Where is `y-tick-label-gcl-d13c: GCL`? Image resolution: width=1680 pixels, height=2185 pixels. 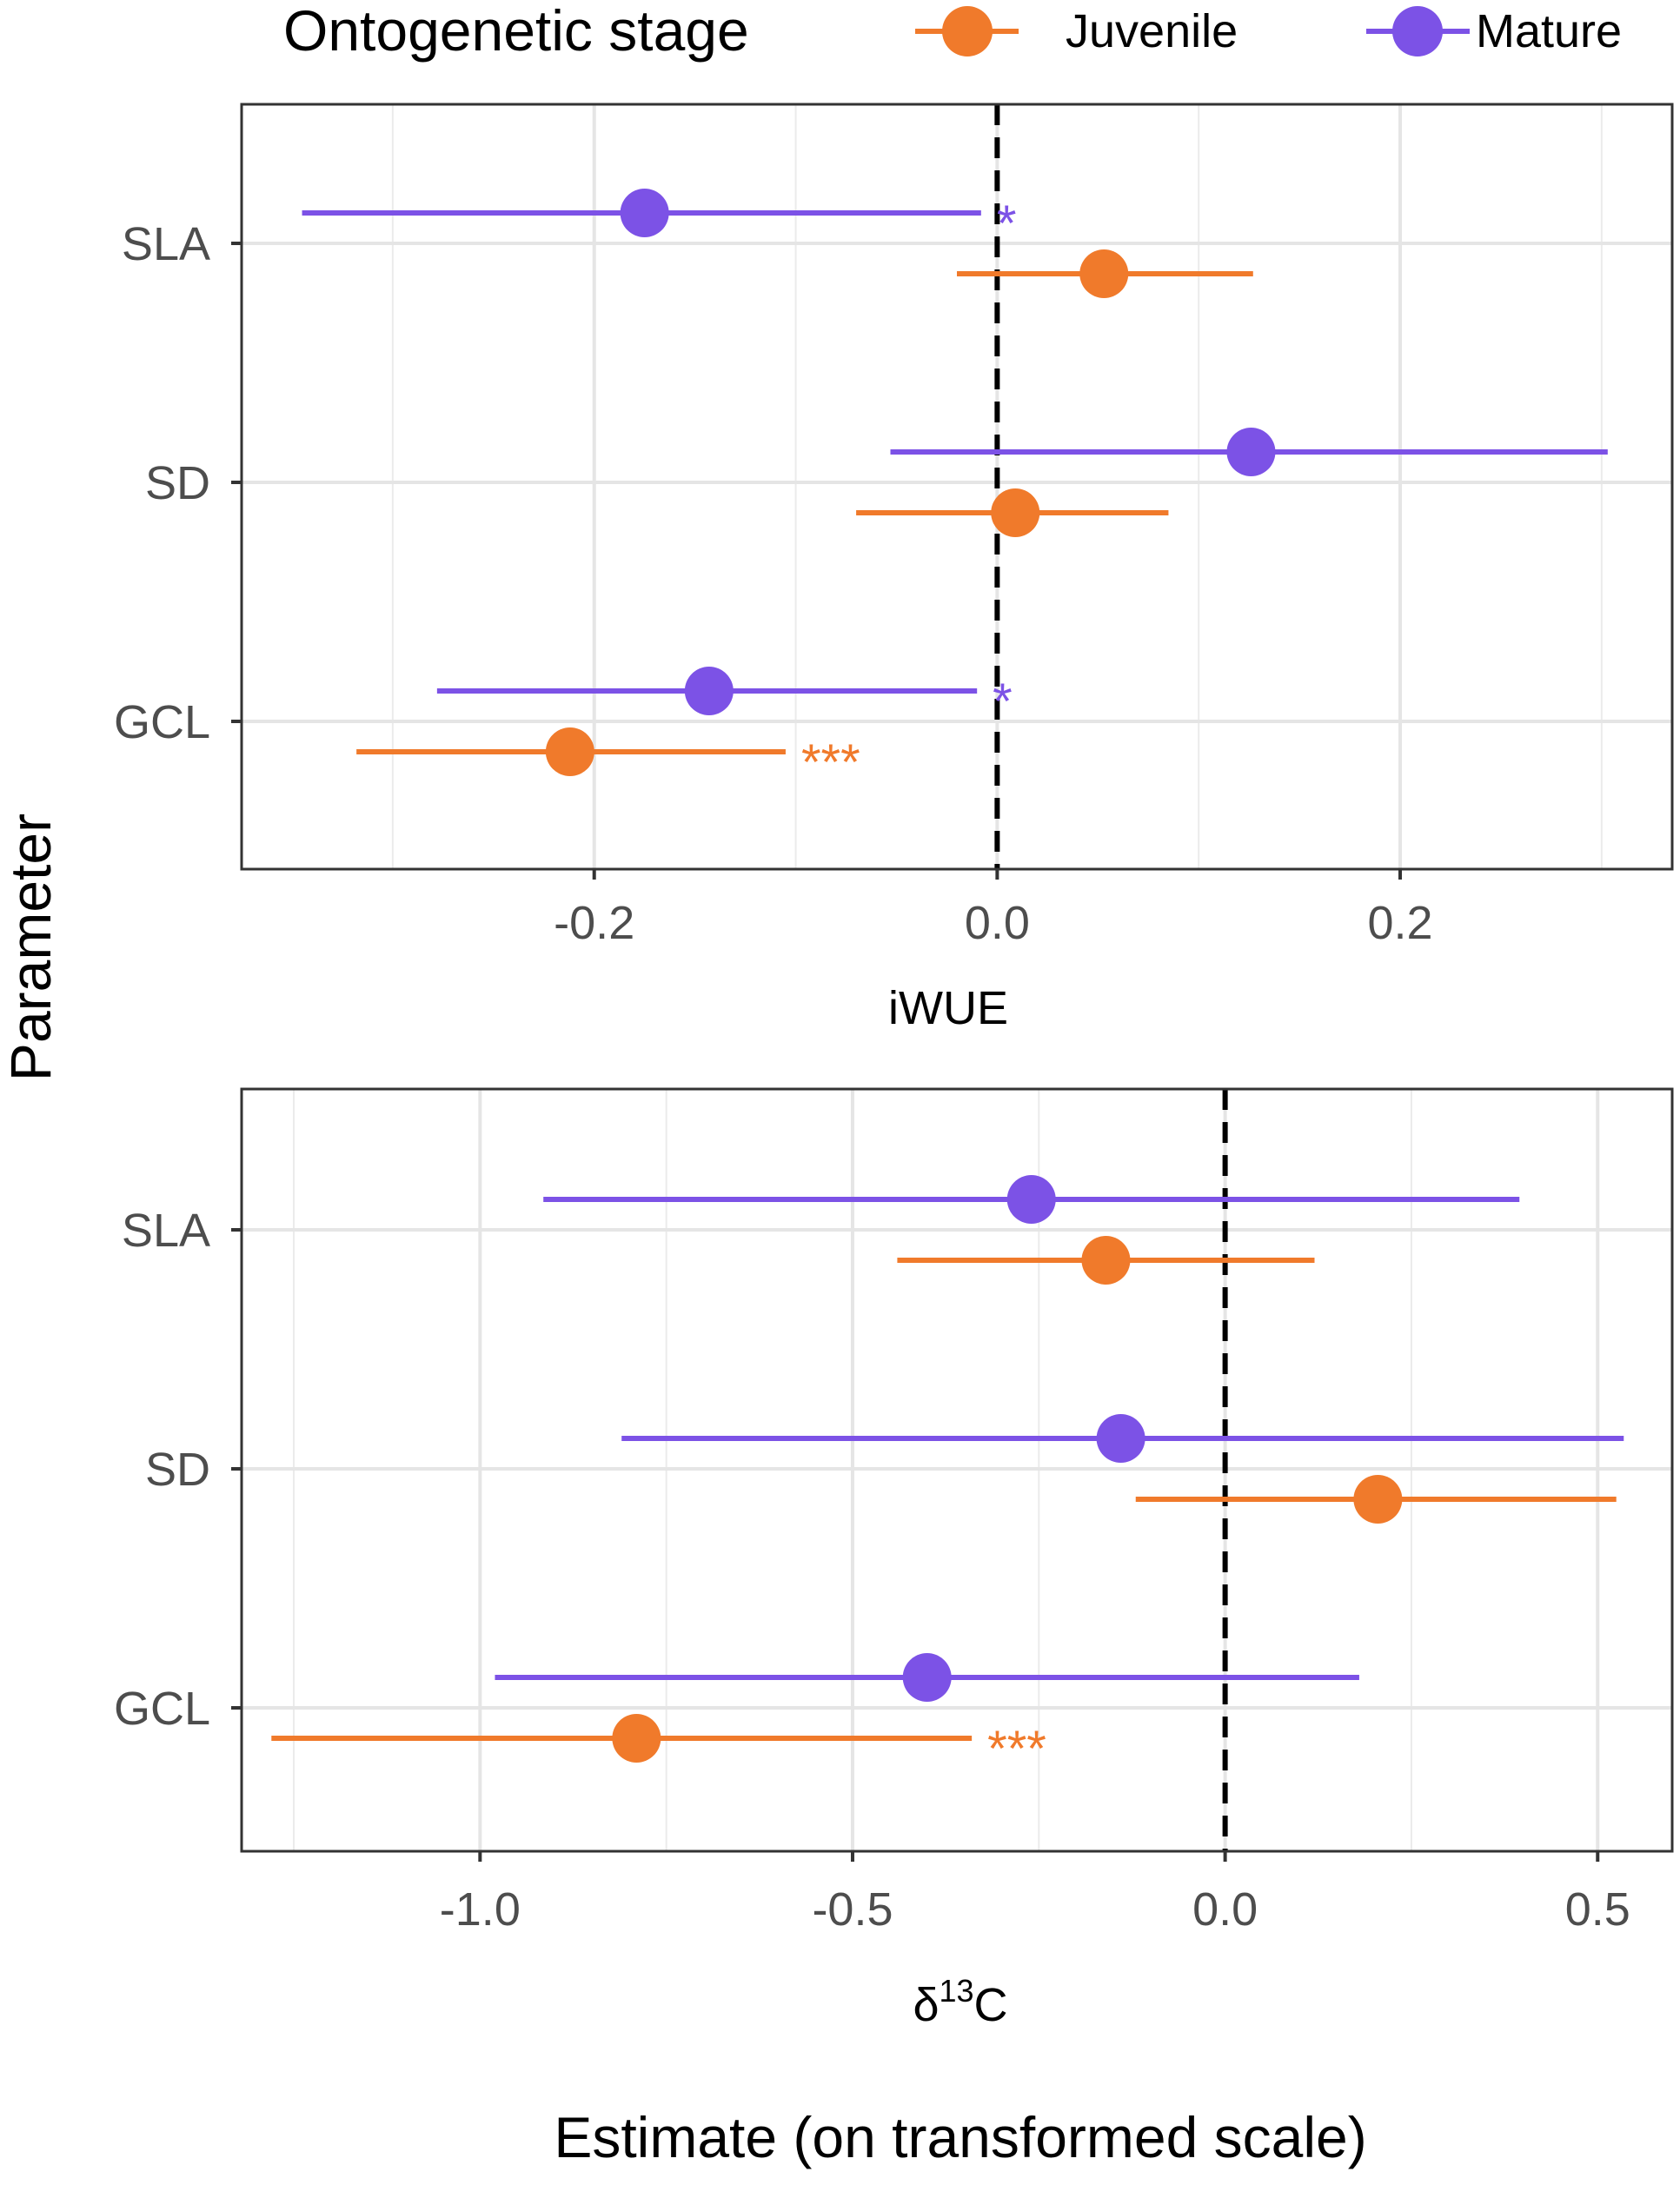 y-tick-label-gcl-d13c: GCL is located at coordinates (162, 1709).